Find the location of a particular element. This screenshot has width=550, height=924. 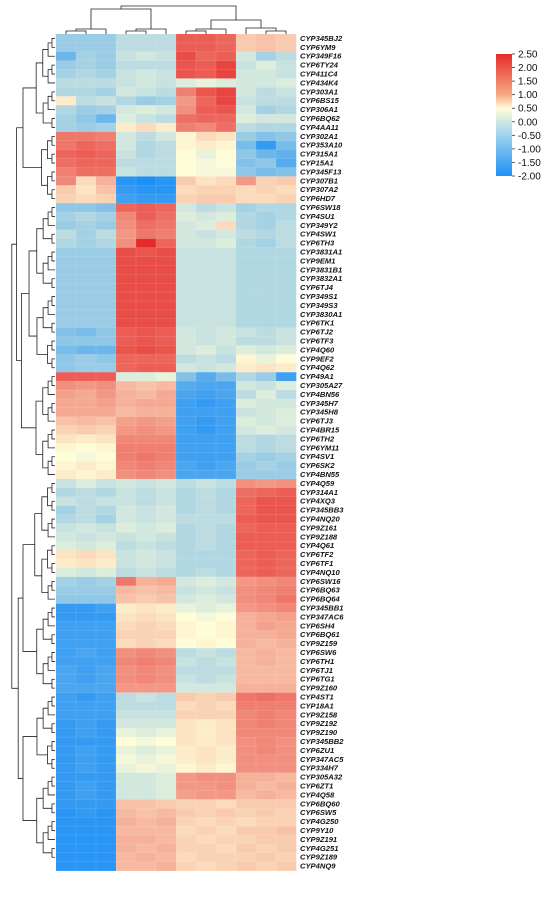

row-label: CYP345BB3 is located at coordinates (322, 510).